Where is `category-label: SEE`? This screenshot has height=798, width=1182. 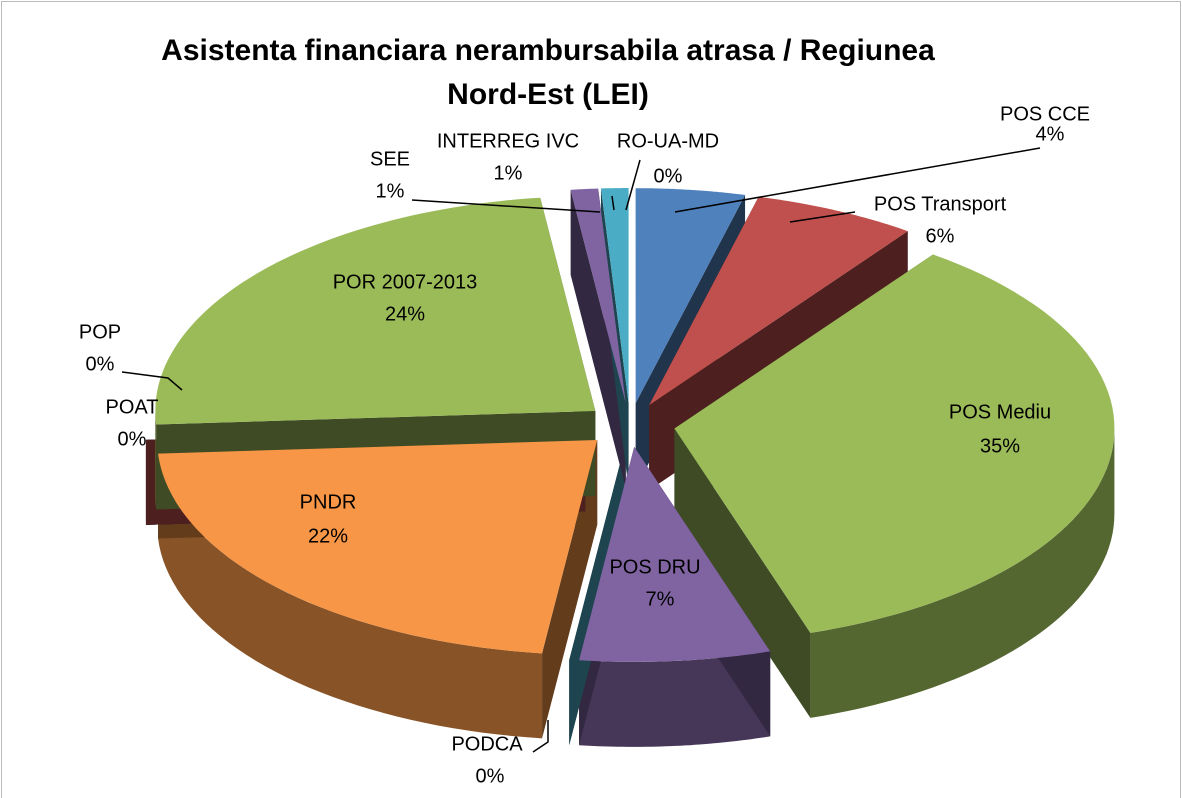
category-label: SEE is located at coordinates (390, 159).